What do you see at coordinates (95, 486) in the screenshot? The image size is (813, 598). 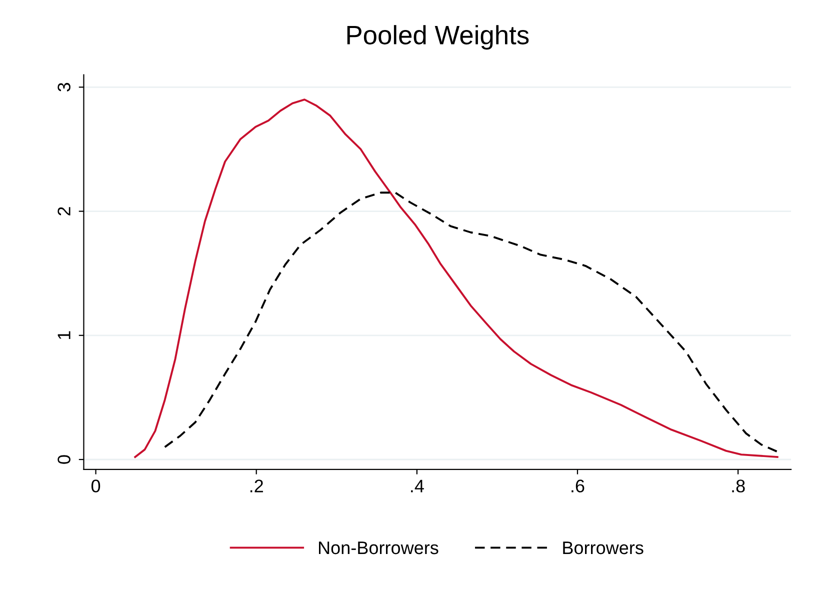 I see `x-tick-label: 0` at bounding box center [95, 486].